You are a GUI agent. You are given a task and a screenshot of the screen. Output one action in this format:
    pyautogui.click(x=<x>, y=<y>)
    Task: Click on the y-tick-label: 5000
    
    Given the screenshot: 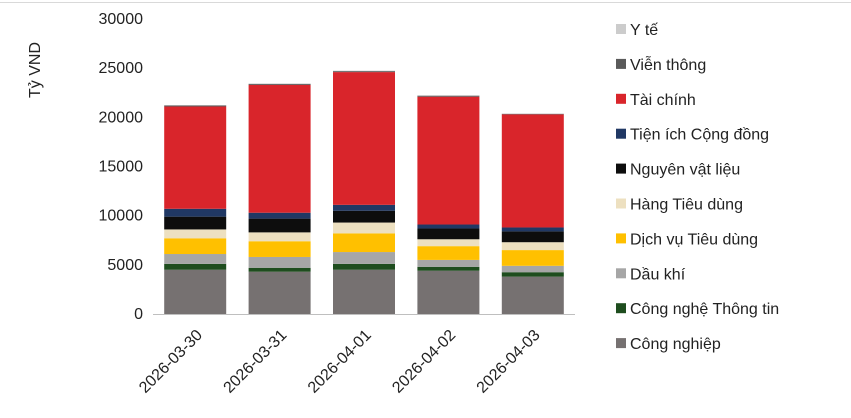 What is the action you would take?
    pyautogui.click(x=125, y=265)
    